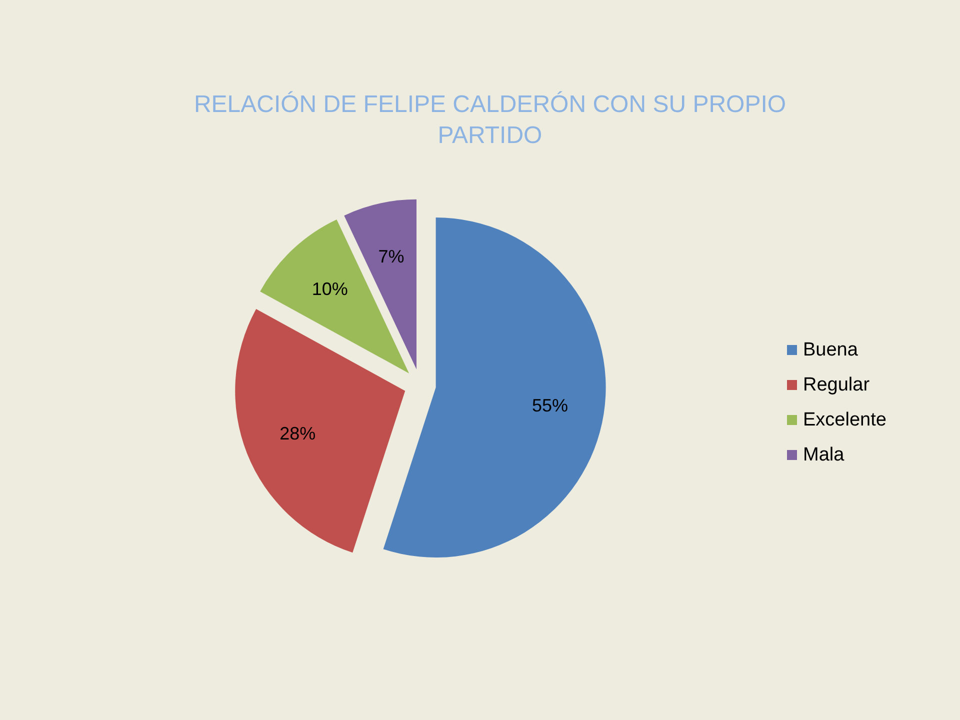 This screenshot has height=720, width=960. I want to click on legend-label: Buena, so click(830, 350).